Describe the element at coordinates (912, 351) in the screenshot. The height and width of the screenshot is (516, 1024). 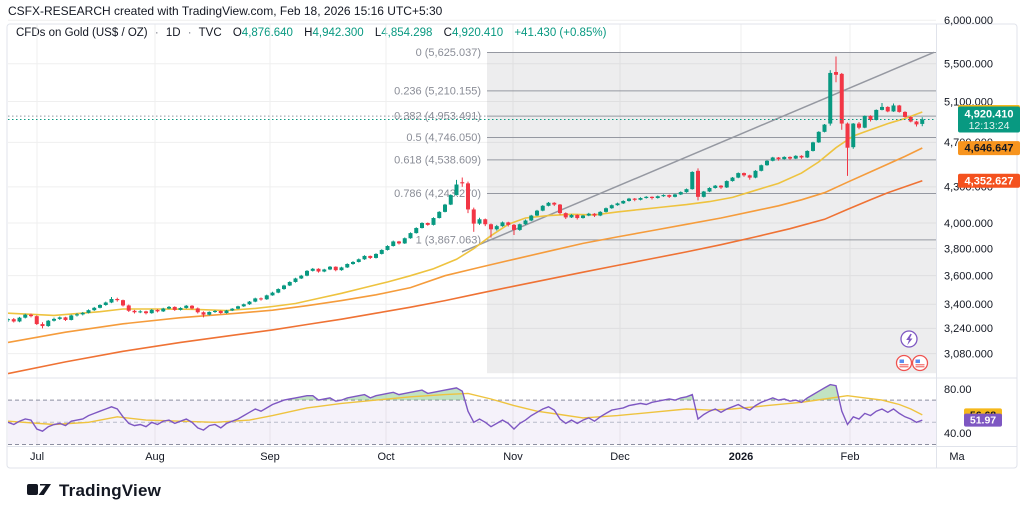
I see `pane-icons` at that location.